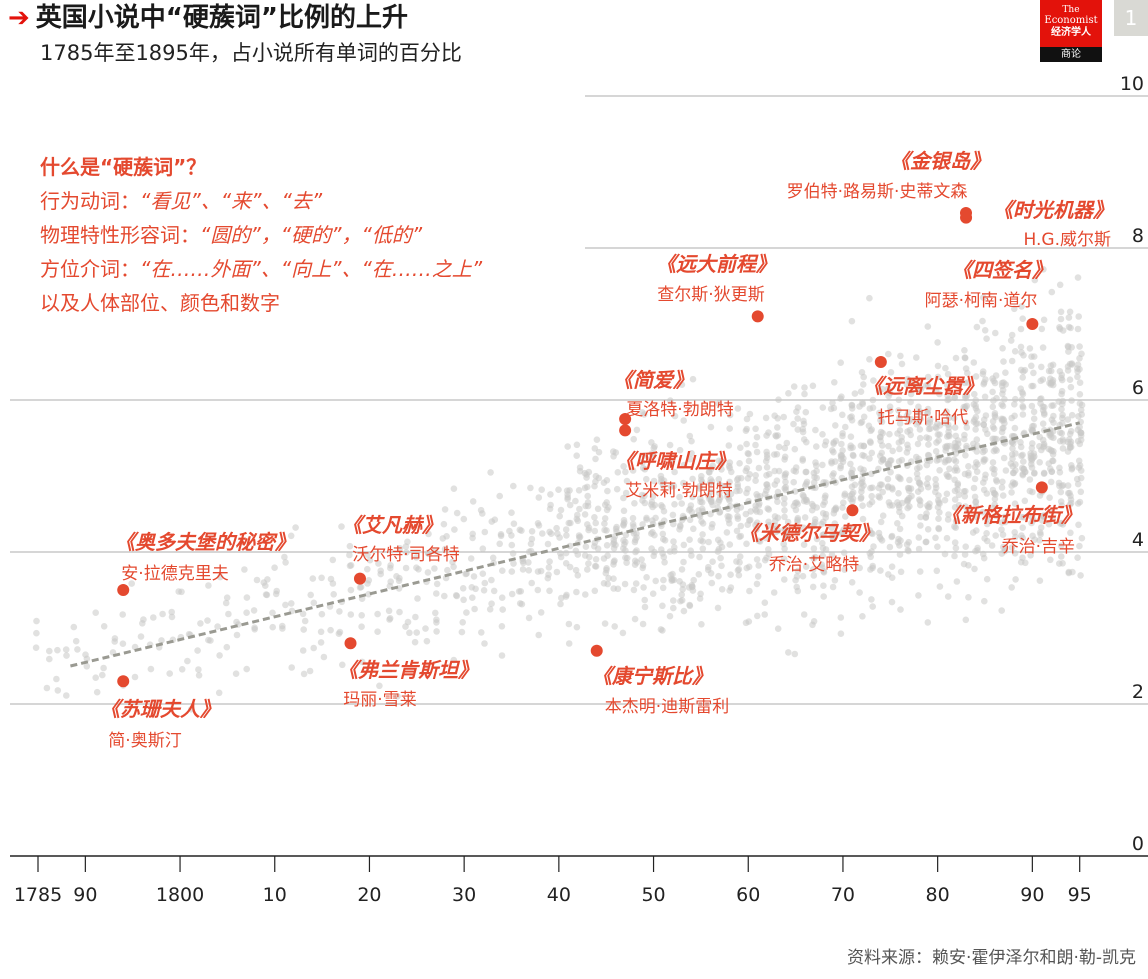 This screenshot has width=1148, height=979. I want to click on highlighted-book: 《金银岛》罗伯特·路易斯·史蒂文森, so click(888, 186).